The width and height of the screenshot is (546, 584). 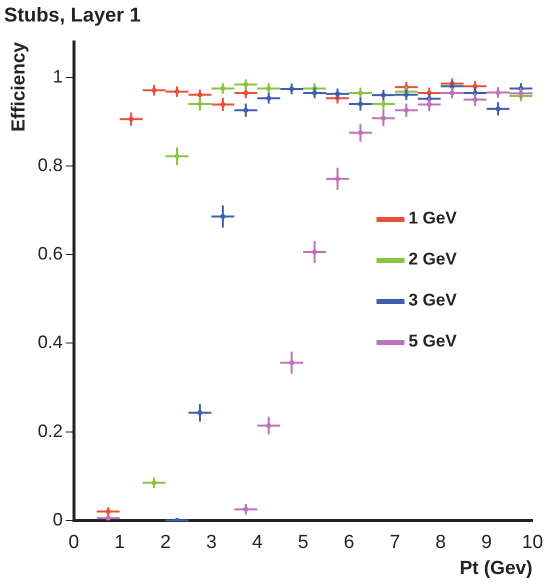 I want to click on legend-label: 2 GeV, so click(x=433, y=259).